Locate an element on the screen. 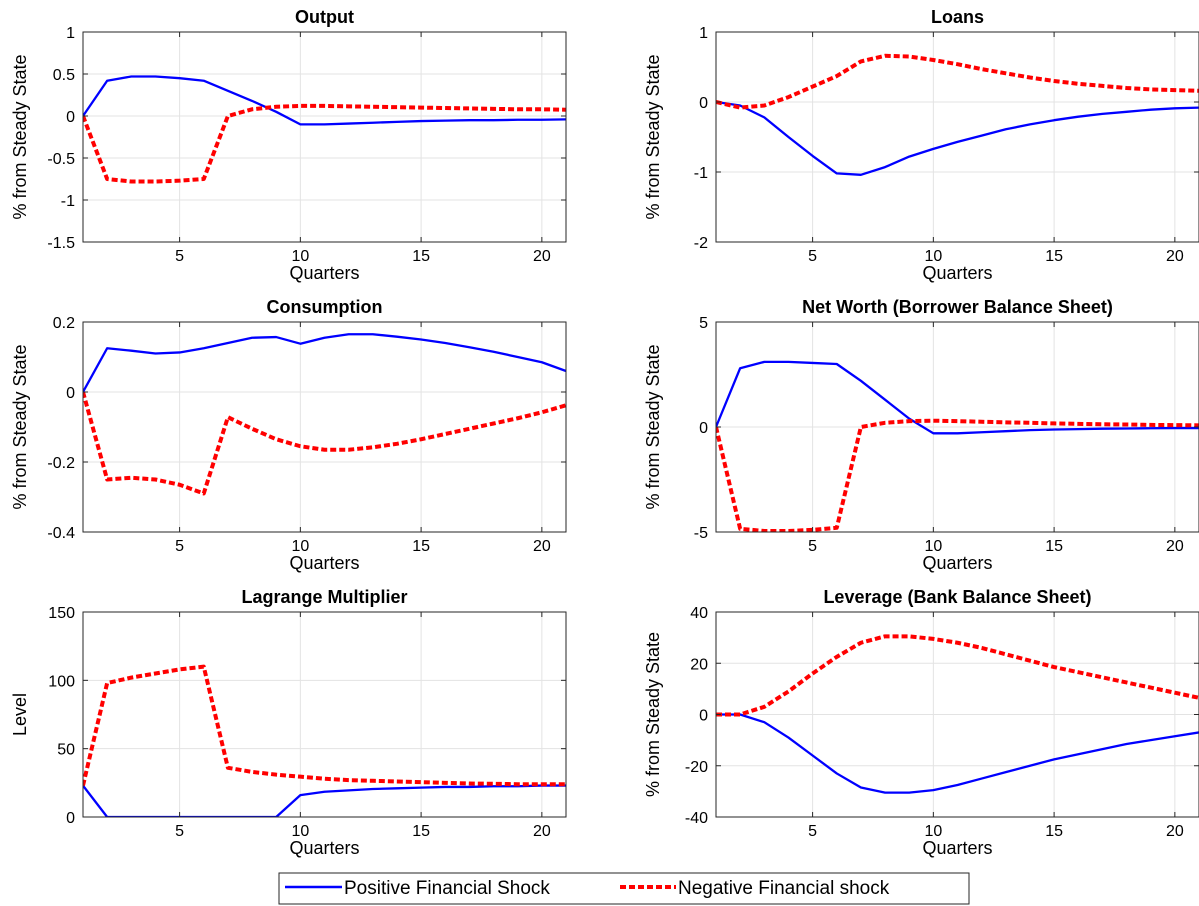  y-tick-label: -5 is located at coordinates (701, 533).